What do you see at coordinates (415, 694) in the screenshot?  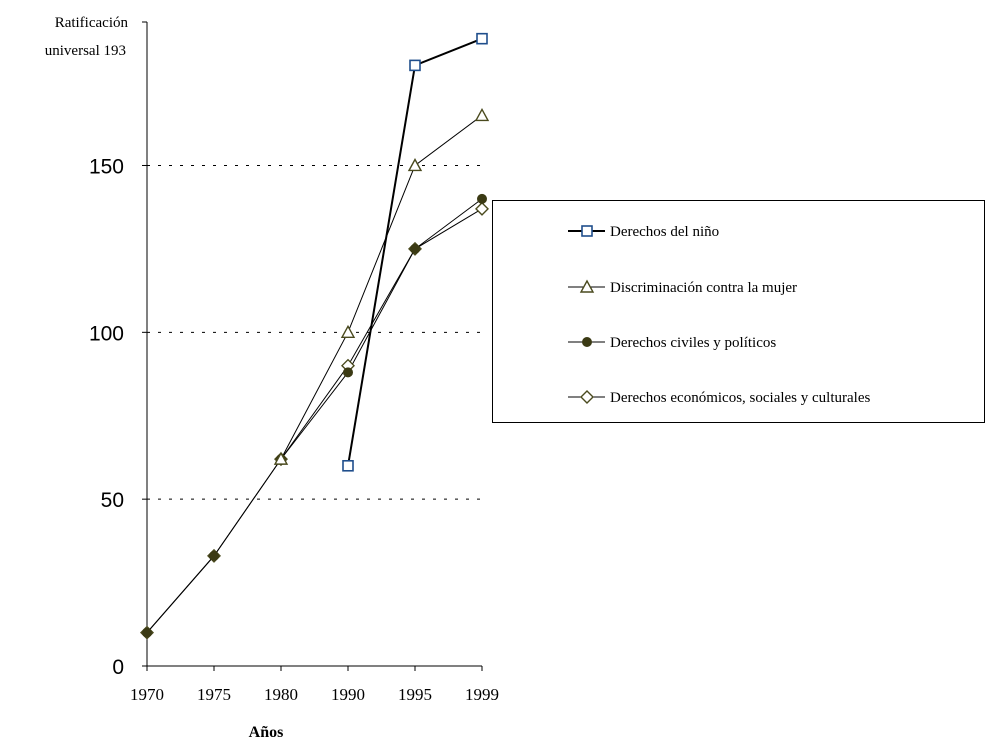 I see `x-tick-label: 1995` at bounding box center [415, 694].